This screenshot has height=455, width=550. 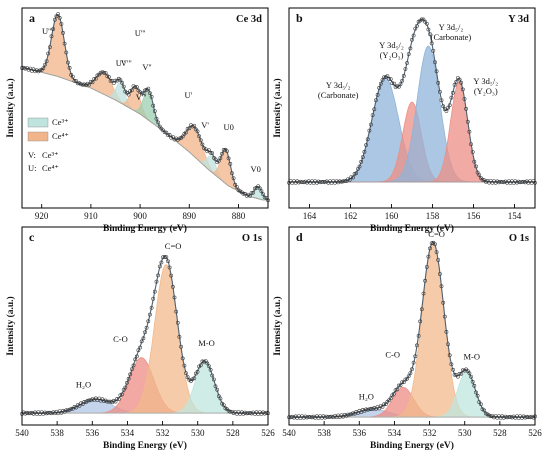 I want to click on legend-swatch-a, so click(x=38, y=122).